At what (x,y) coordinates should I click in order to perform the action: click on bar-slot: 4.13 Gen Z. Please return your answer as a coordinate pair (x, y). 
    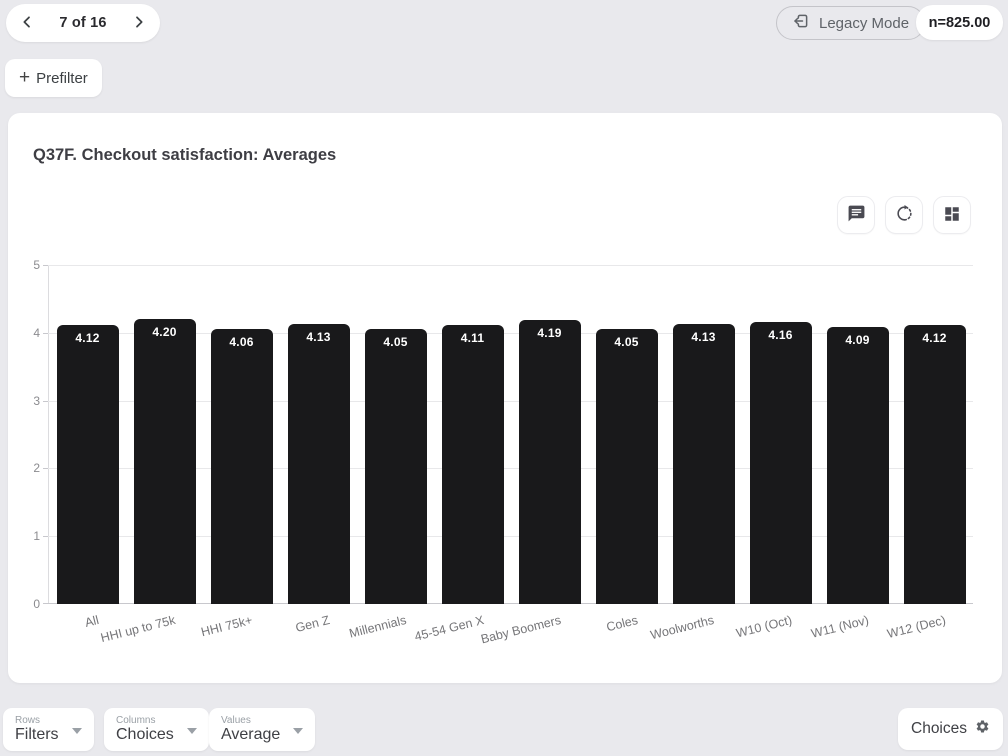
    Looking at the image, I should click on (318, 450).